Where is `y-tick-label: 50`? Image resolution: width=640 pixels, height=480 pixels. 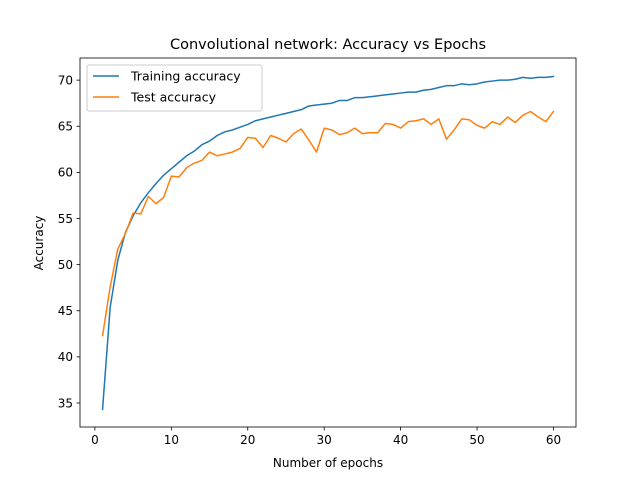
y-tick-label: 50 is located at coordinates (65, 265).